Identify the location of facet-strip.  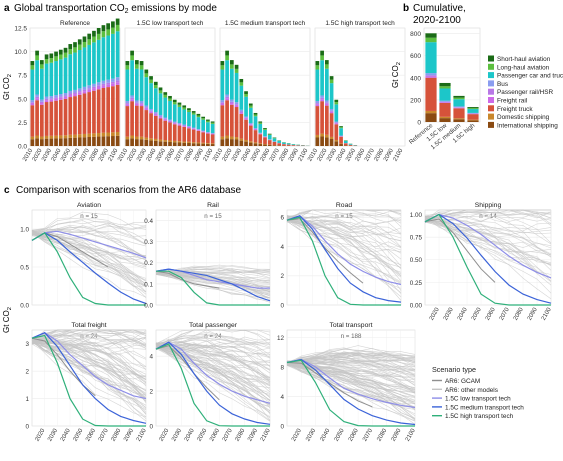
(265, 23).